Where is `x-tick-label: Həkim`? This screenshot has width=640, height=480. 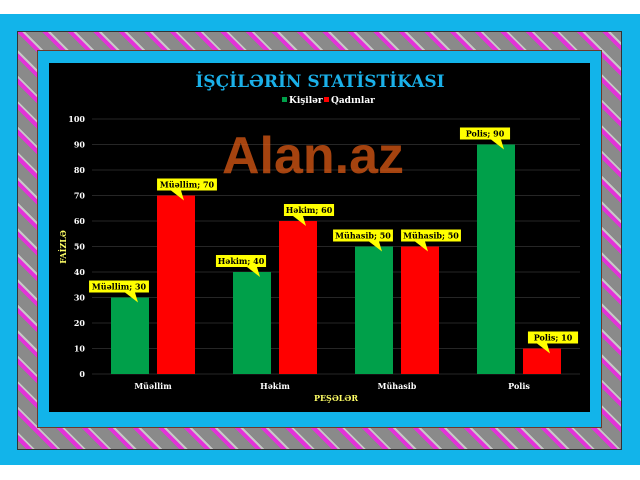
x-tick-label: Həkim is located at coordinates (275, 386).